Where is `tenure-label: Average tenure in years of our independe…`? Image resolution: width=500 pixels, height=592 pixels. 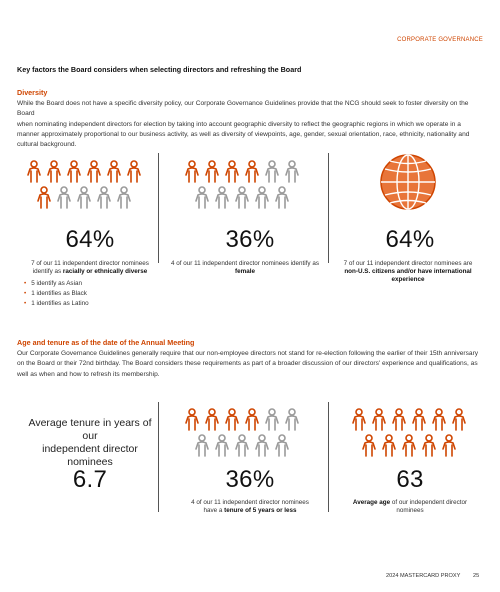
tenure-label: Average tenure in years of our independe… is located at coordinates (90, 442).